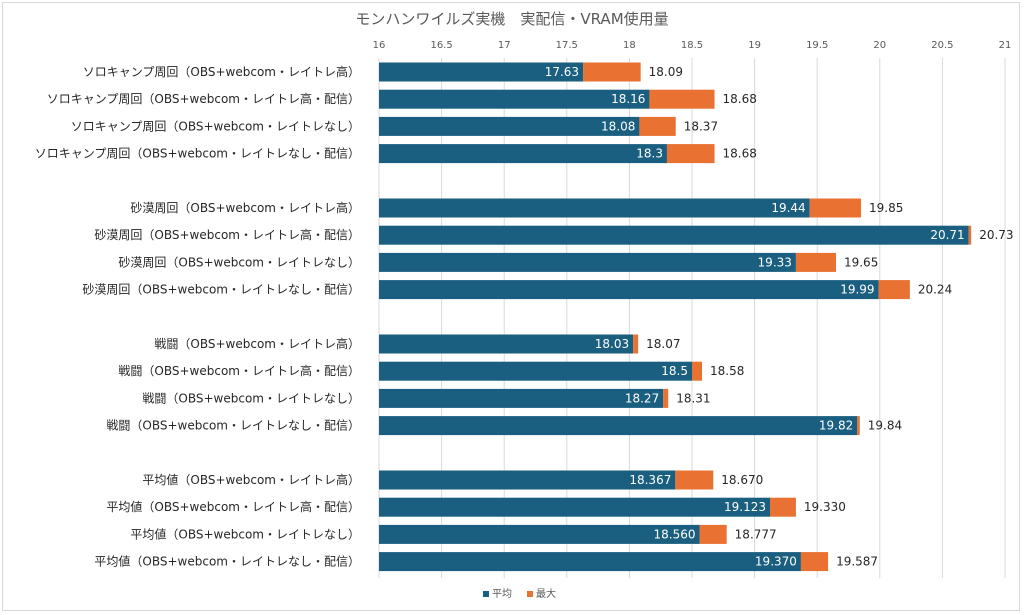 Image resolution: width=1024 pixels, height=615 pixels. What do you see at coordinates (251, 479) in the screenshot?
I see `category-label: 平均値（OBS+webcom・レイトレ高）` at bounding box center [251, 479].